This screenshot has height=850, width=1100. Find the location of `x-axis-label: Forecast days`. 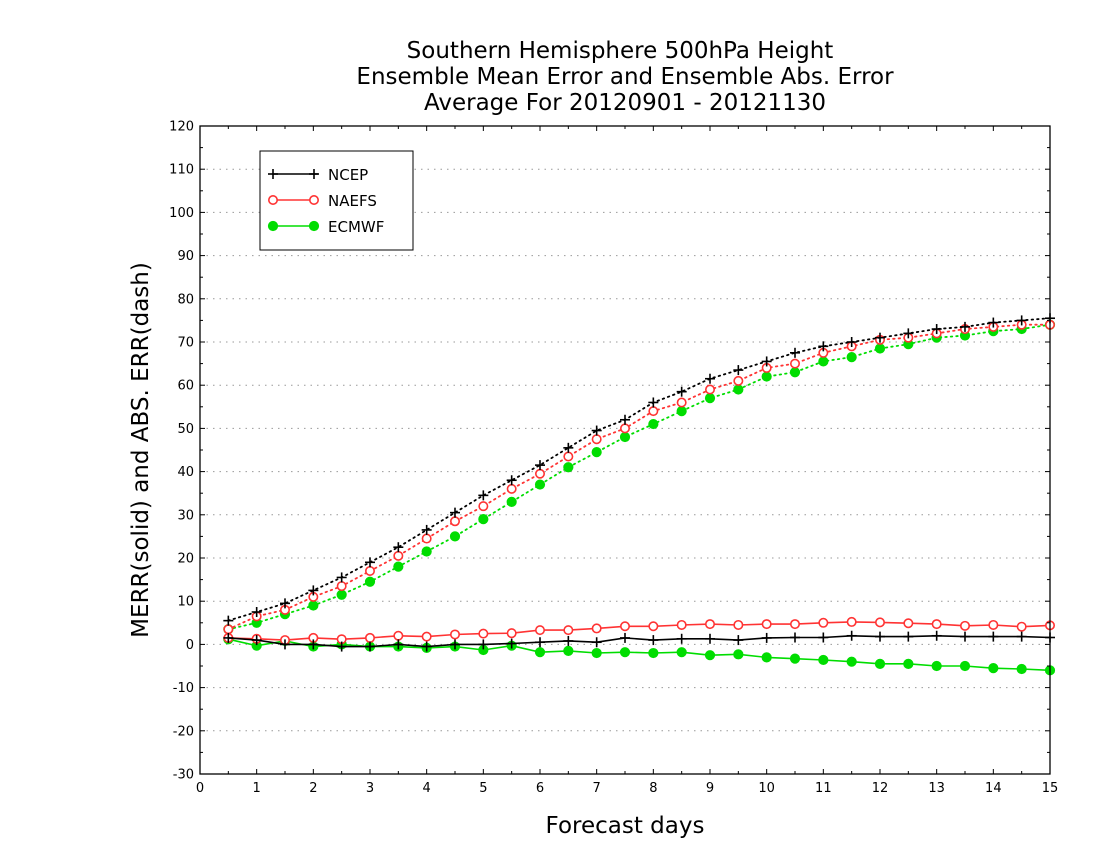

x-axis-label: Forecast days is located at coordinates (625, 826).